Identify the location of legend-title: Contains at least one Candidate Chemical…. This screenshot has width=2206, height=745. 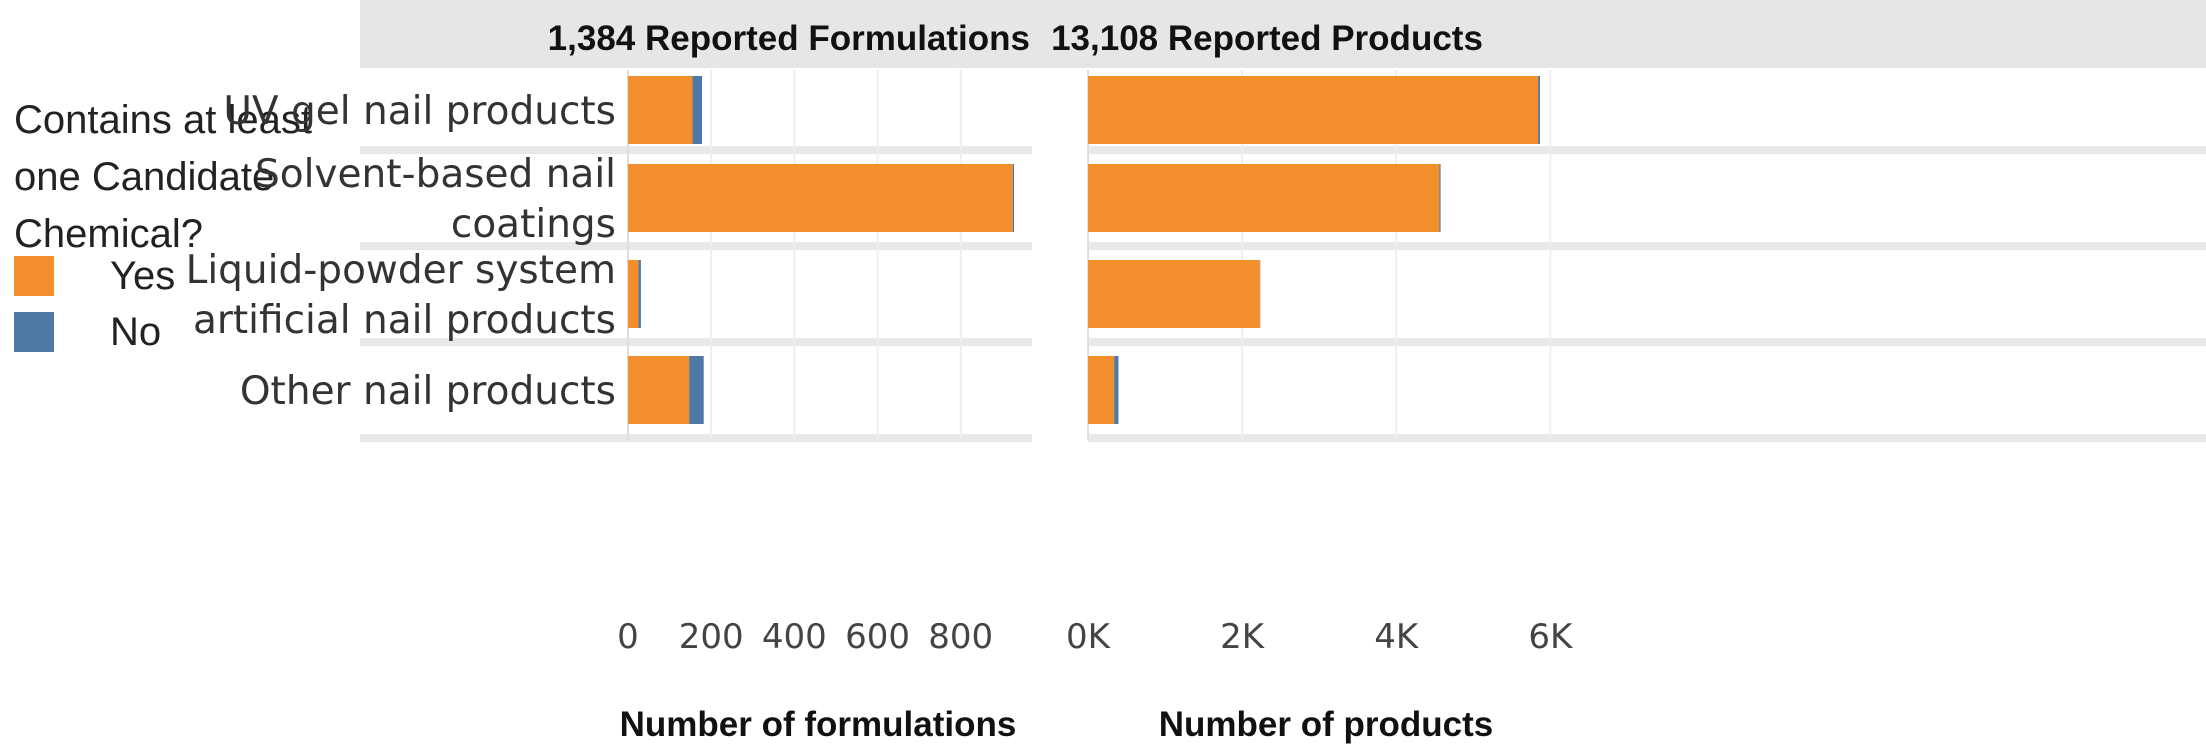
(163, 177).